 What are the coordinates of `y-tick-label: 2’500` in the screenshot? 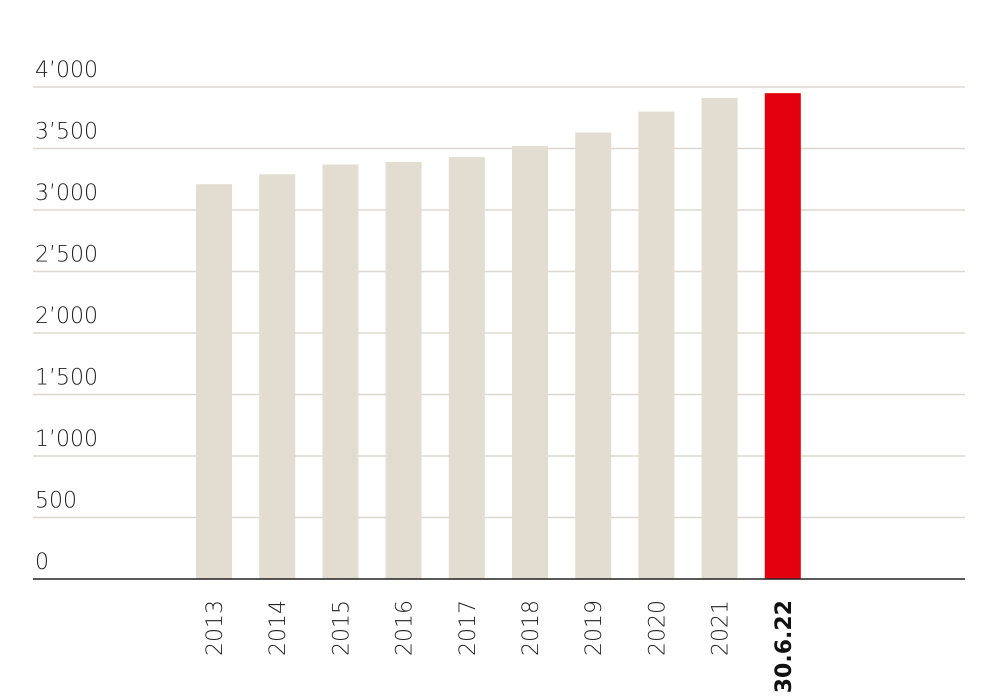 It's located at (66, 255).